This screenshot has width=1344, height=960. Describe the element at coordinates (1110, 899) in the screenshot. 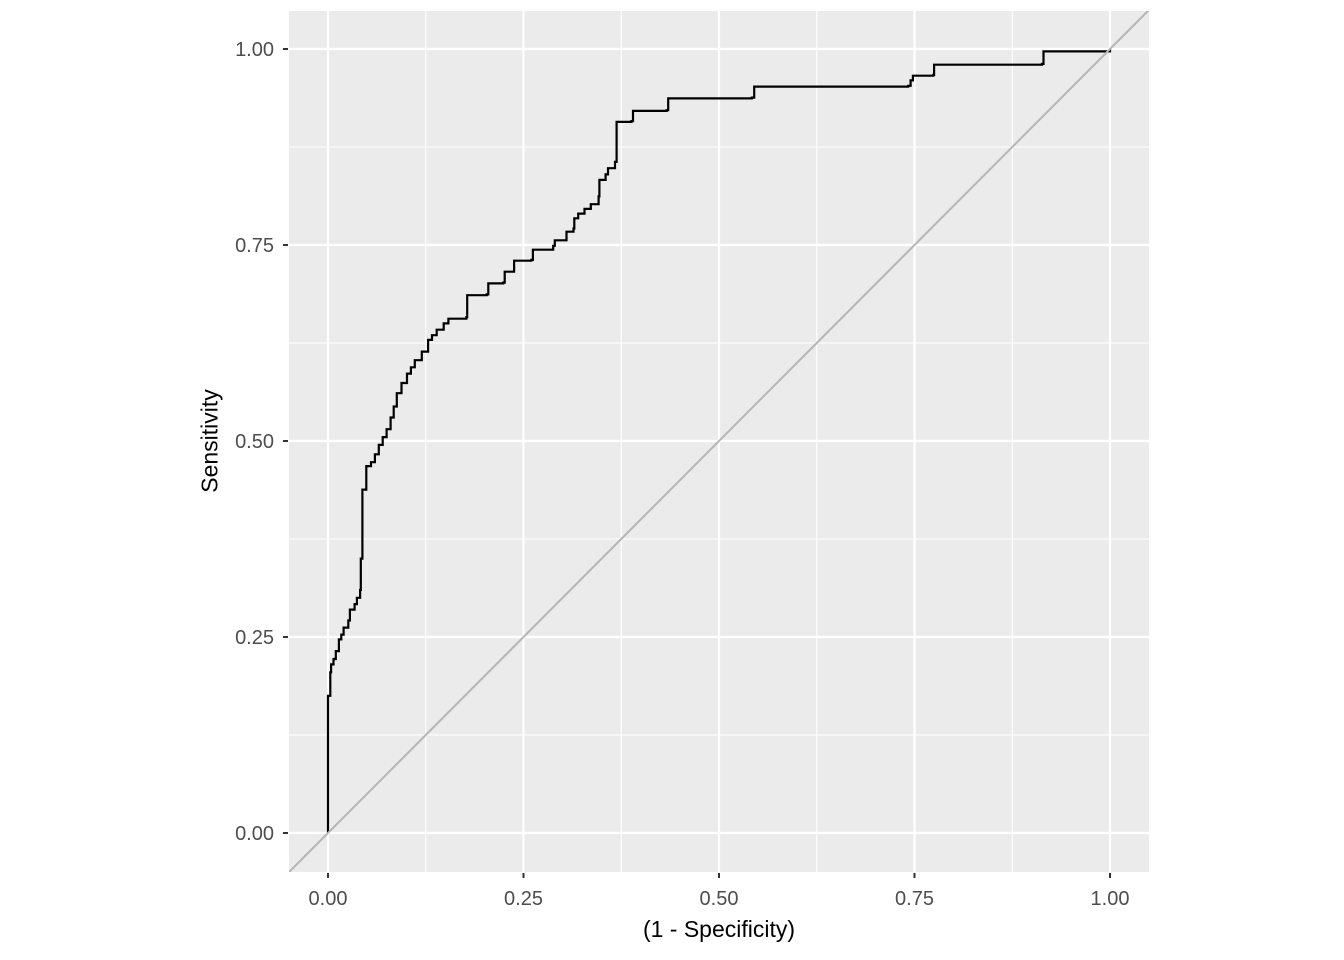

I see `x-tick-label: 1.00` at that location.